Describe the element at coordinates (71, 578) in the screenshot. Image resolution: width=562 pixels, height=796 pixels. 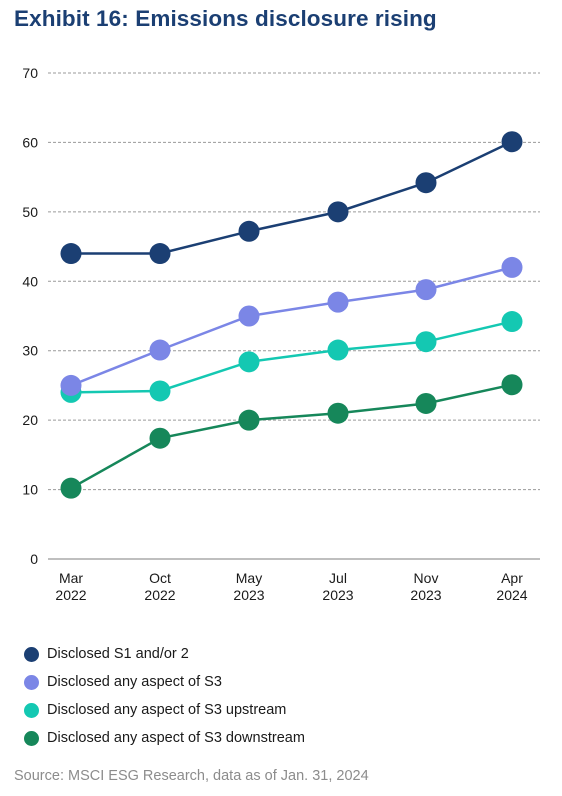
I see `x-tick-label: Mar` at that location.